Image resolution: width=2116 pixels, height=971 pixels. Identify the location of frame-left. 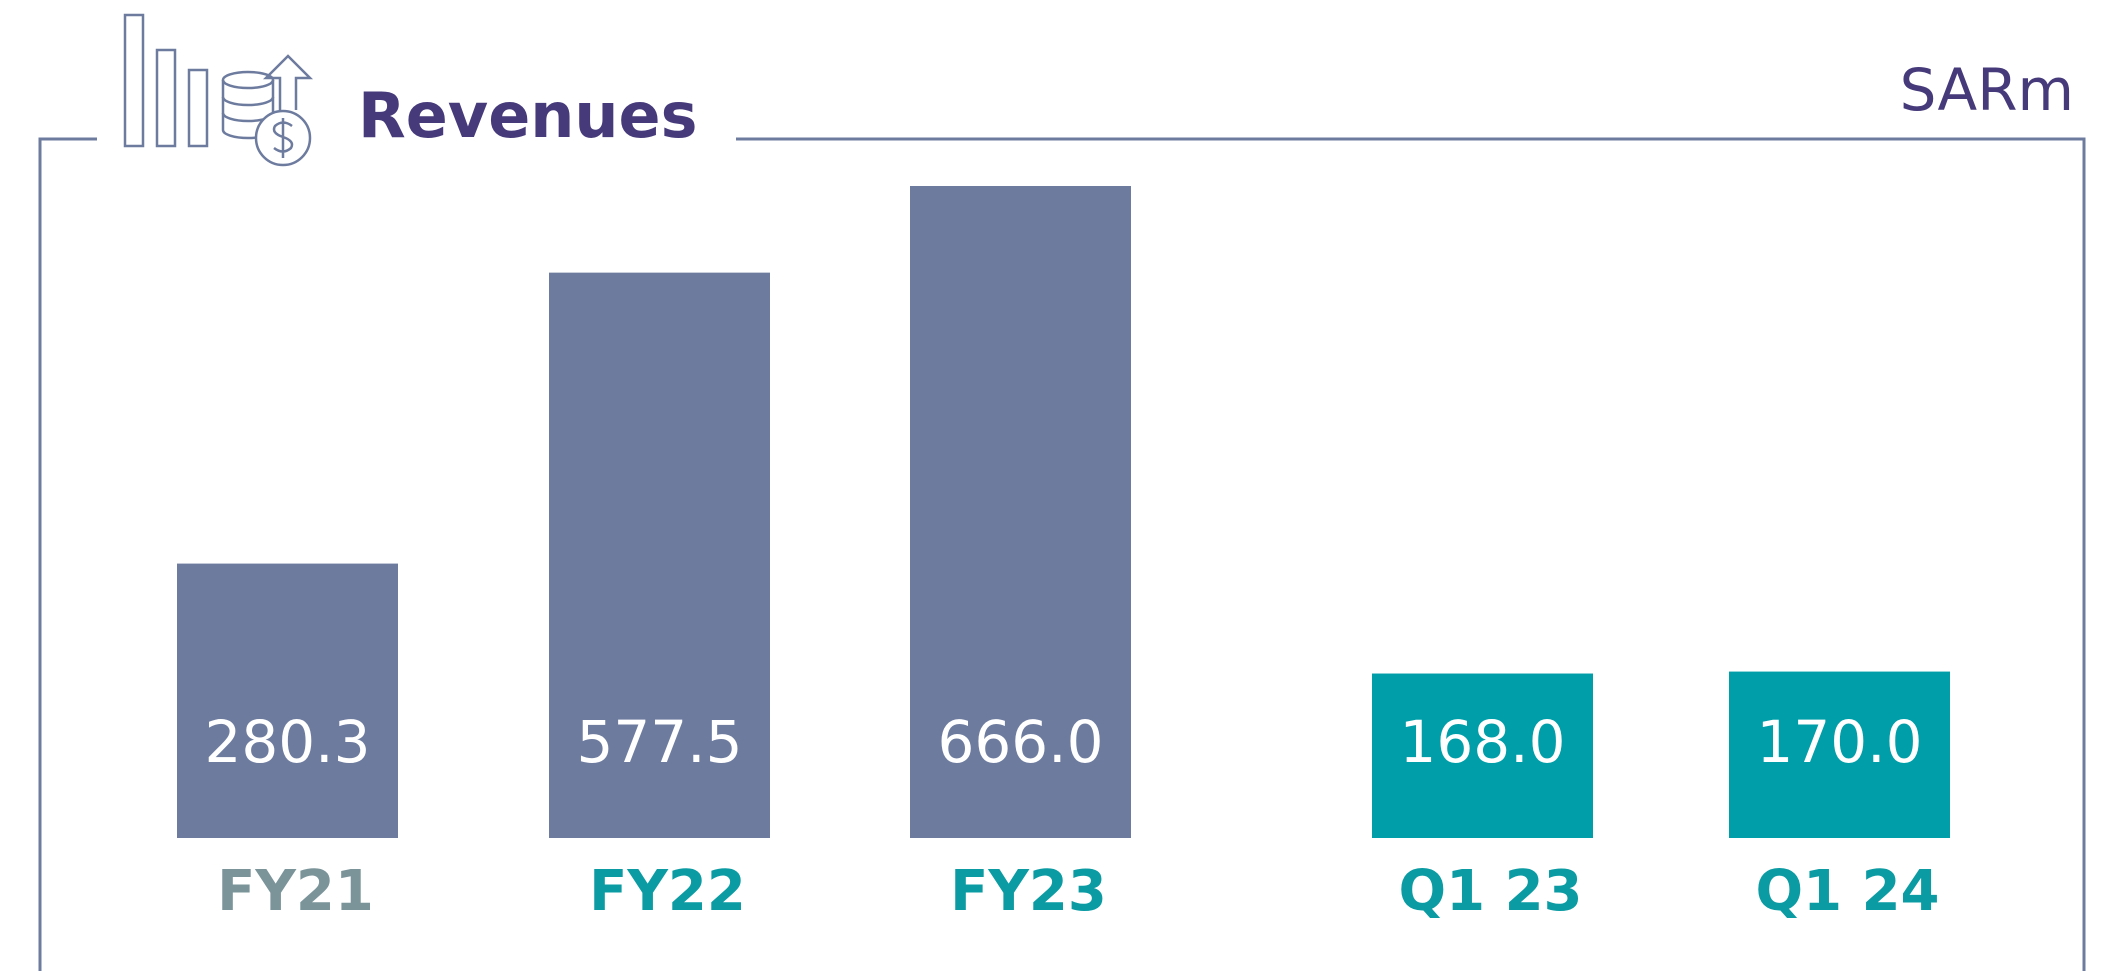
(67, 554).